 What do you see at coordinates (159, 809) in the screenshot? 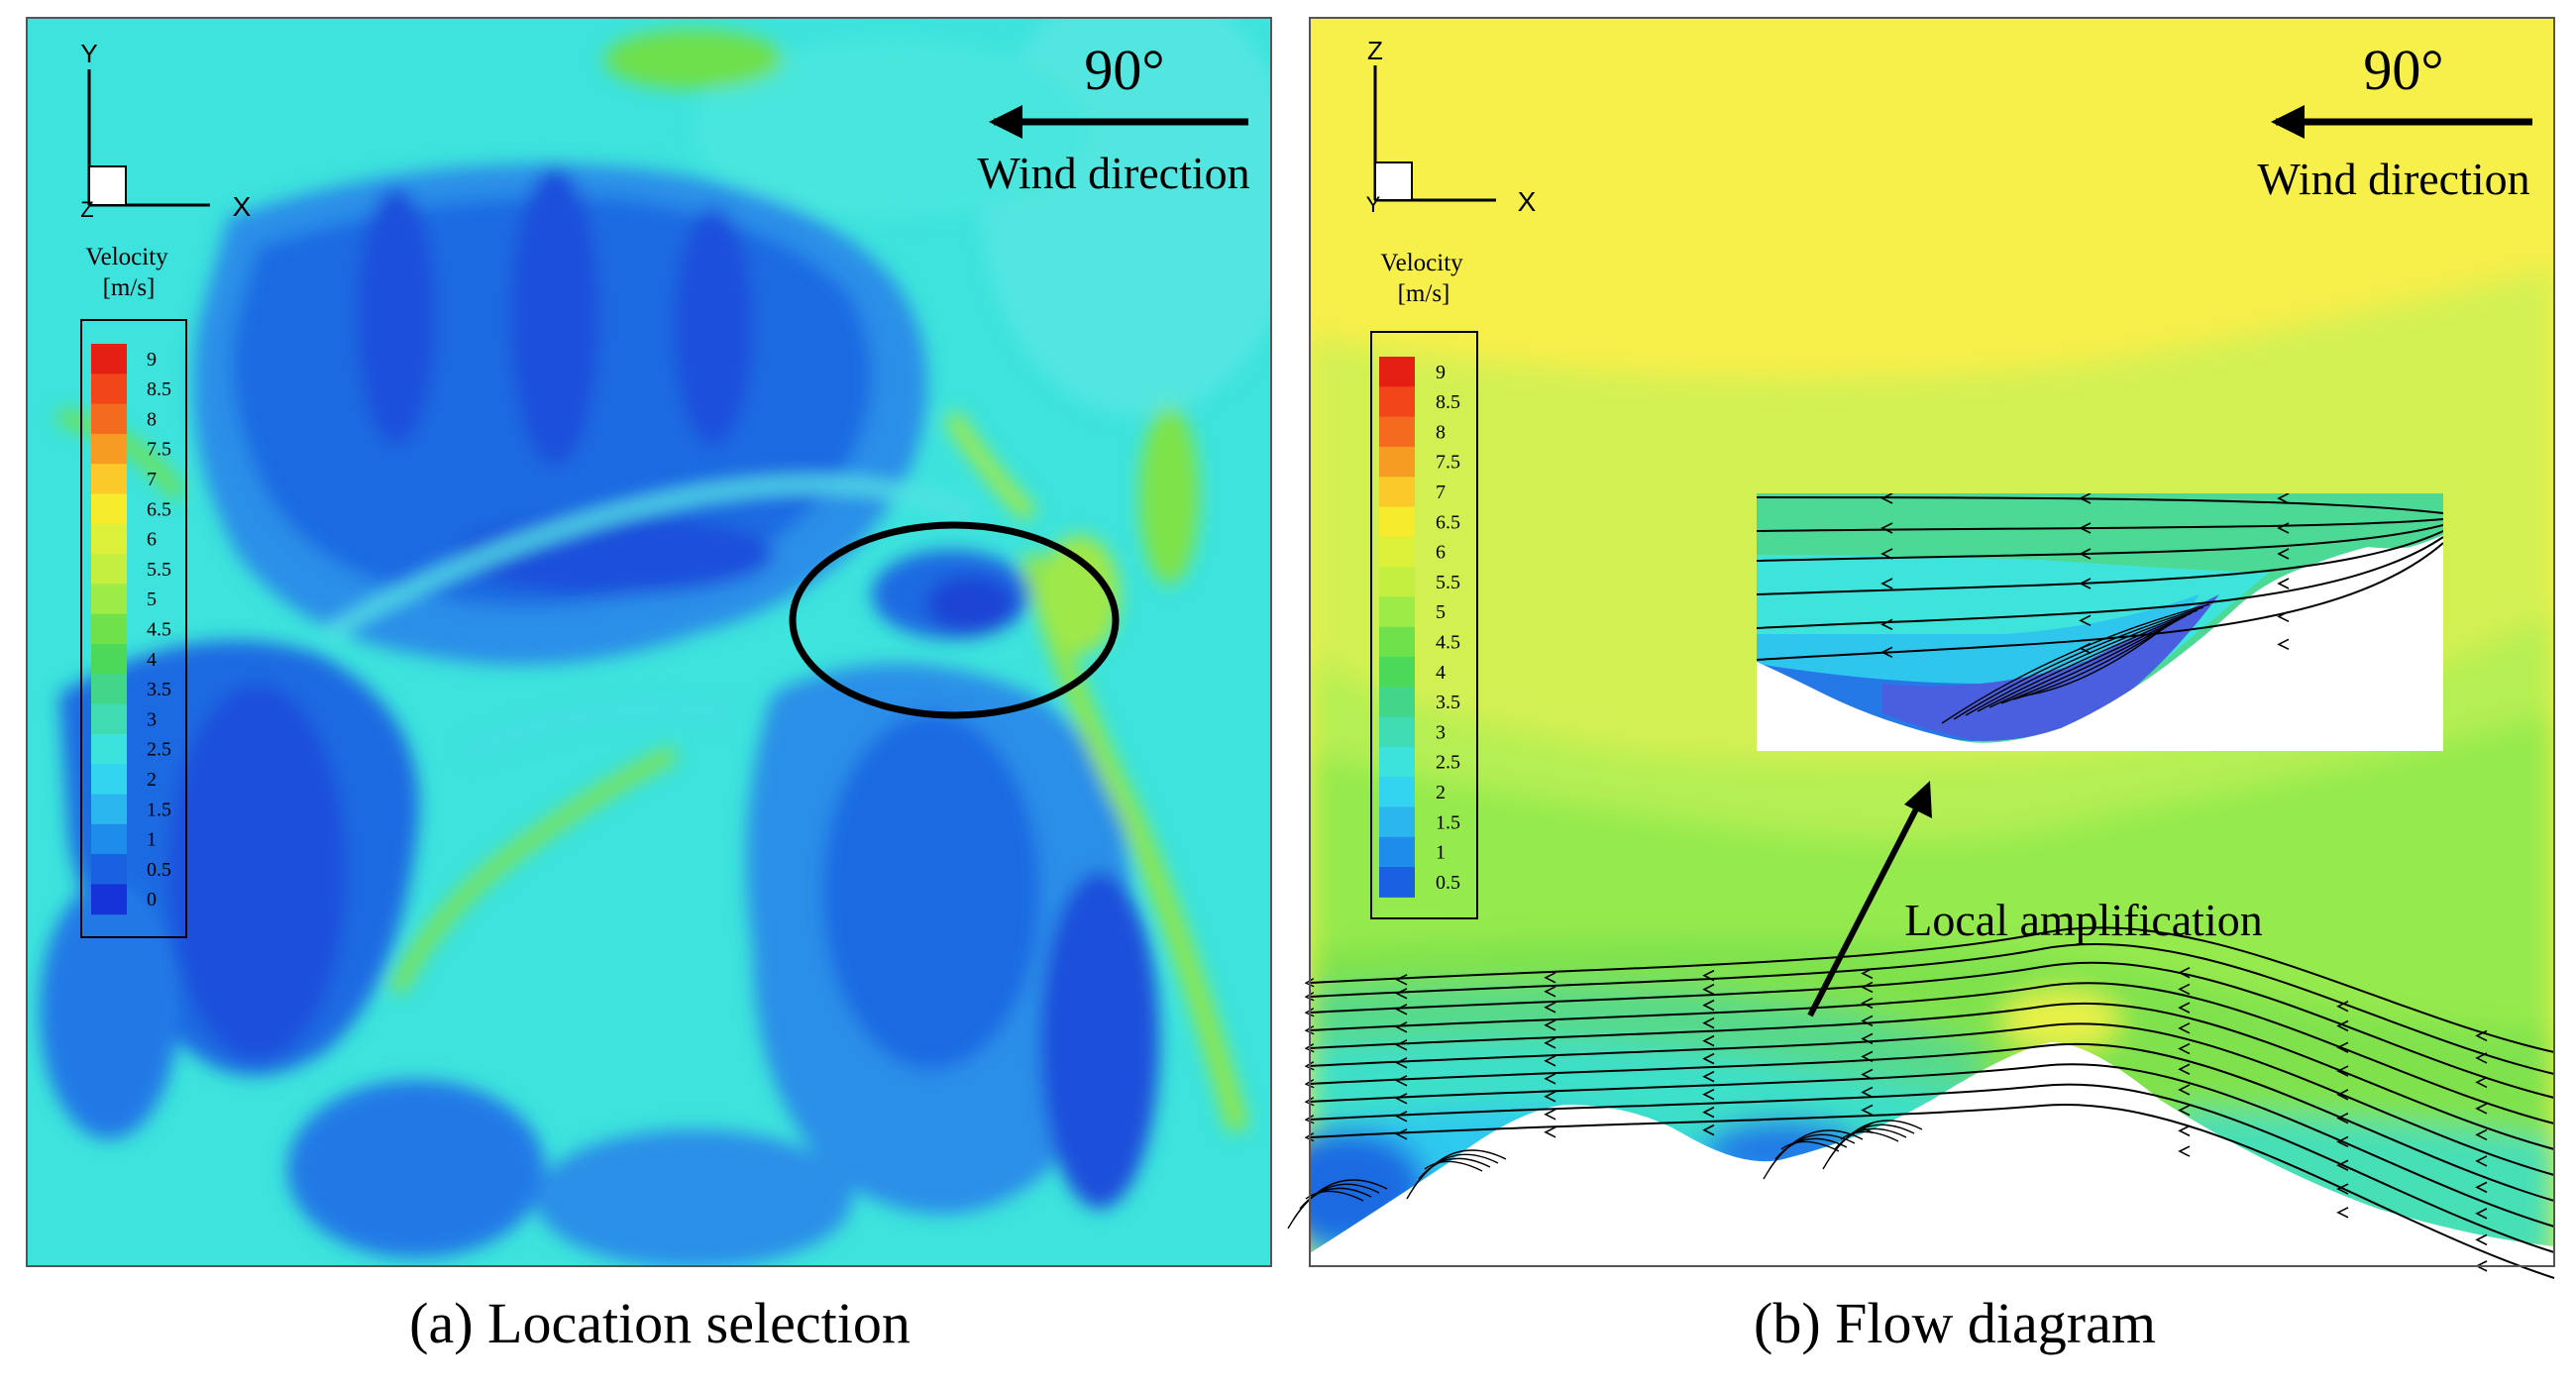
I see `legend-tick-label: 1.5` at bounding box center [159, 809].